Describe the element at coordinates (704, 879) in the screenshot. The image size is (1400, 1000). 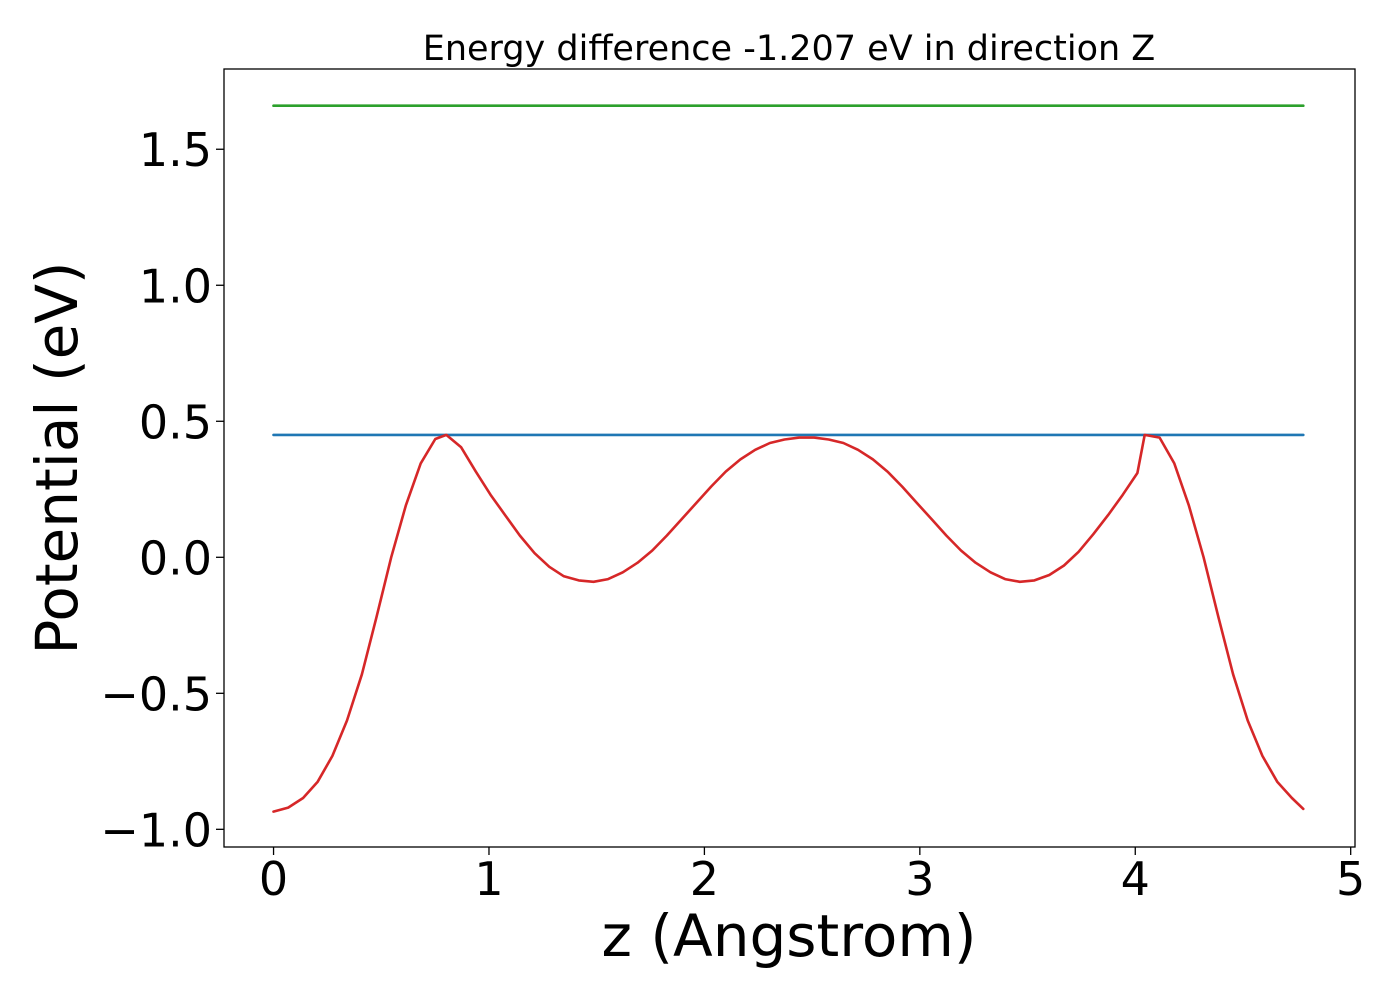
I see `x-tick-label: 2` at that location.